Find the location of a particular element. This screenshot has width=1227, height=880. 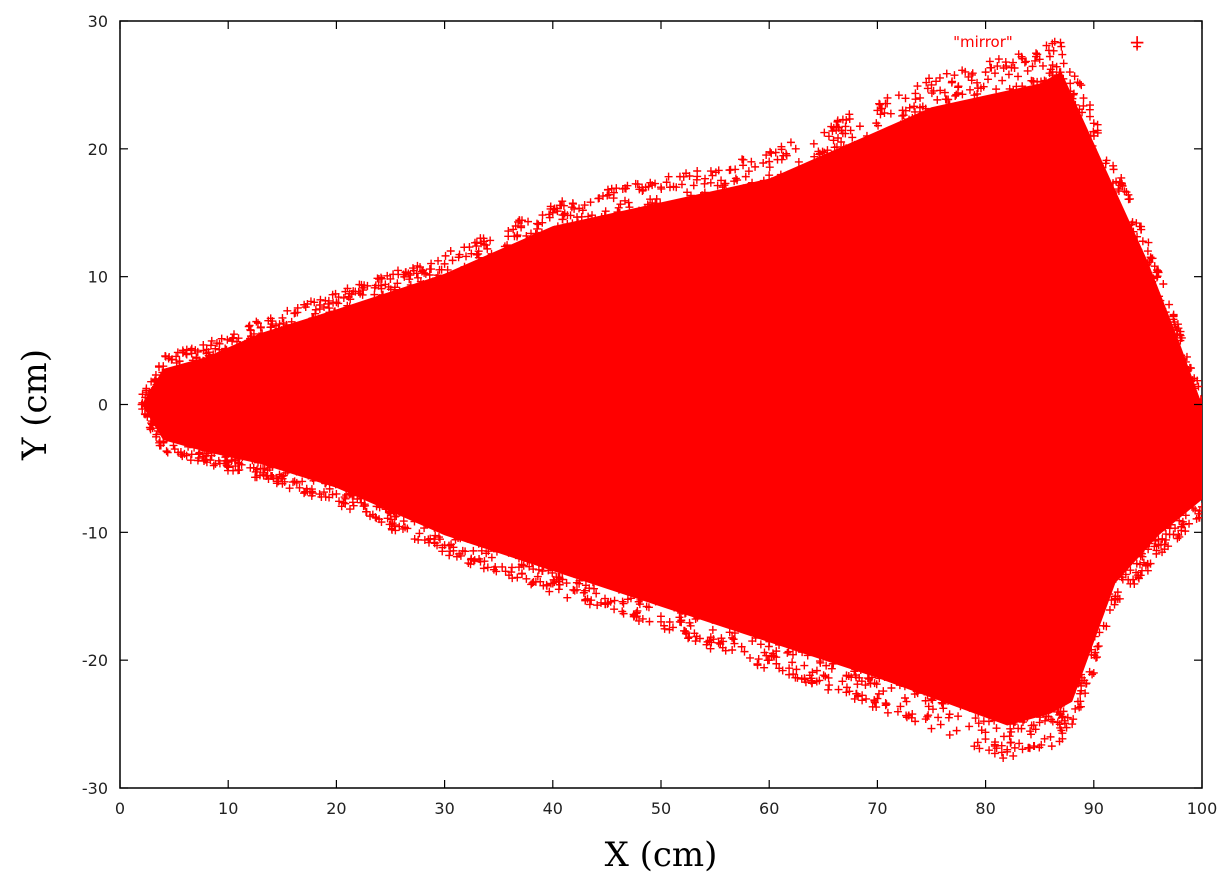

y-tick-label: 20 is located at coordinates (98, 149).